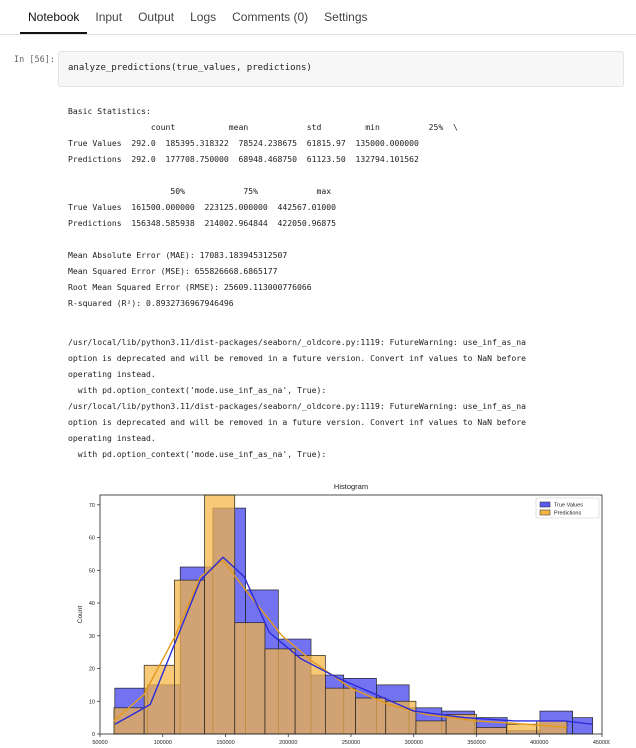 This screenshot has height=748, width=636. What do you see at coordinates (109, 111) in the screenshot?
I see `output-line: Basic Statistics:` at bounding box center [109, 111].